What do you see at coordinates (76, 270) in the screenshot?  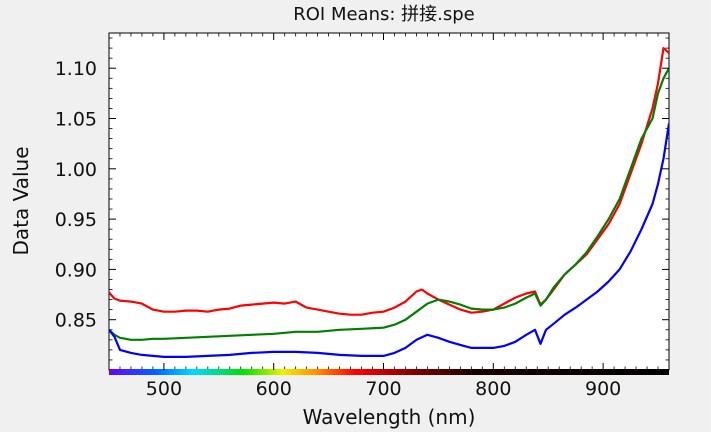 I see `y-tick-label: 0.90` at bounding box center [76, 270].